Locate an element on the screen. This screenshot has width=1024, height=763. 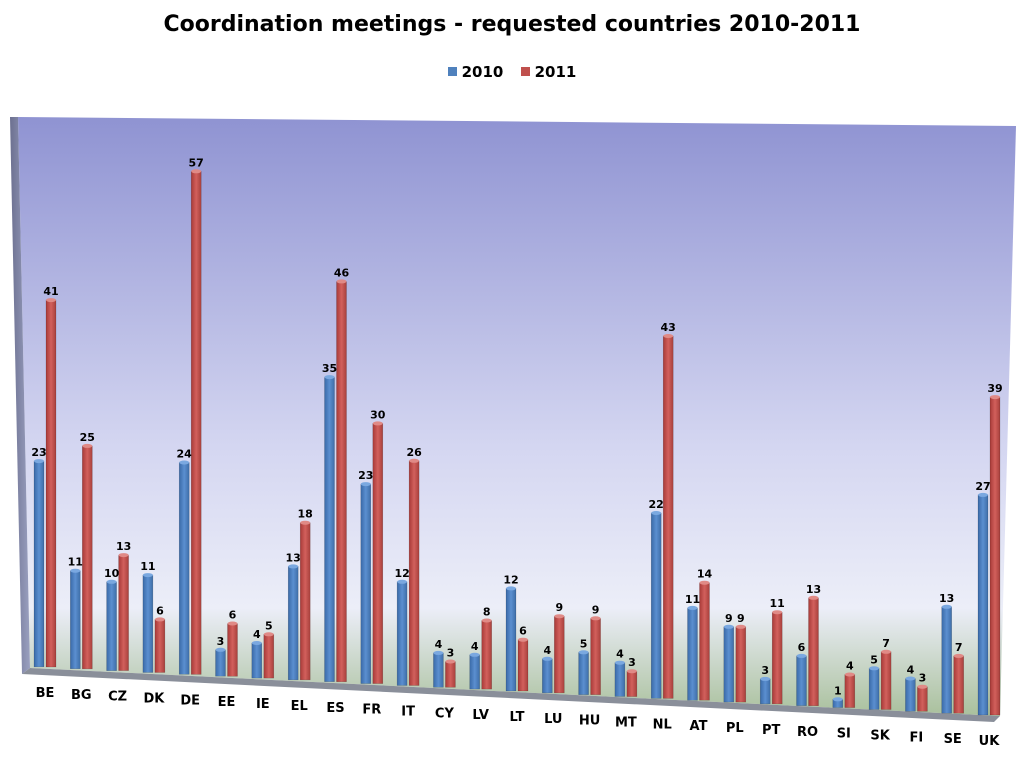
bar-cap-2011-pl is located at coordinates (740, 626).